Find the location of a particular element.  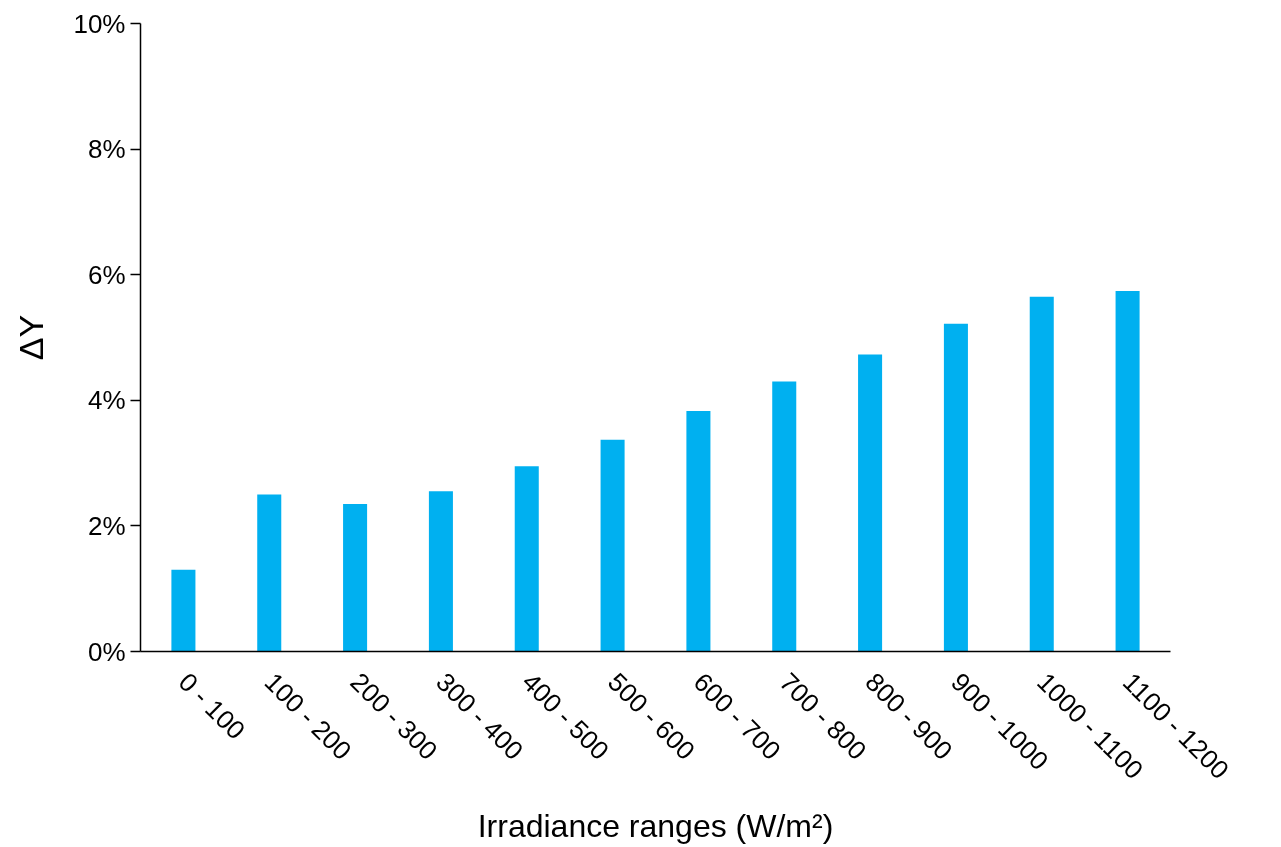

y-tick-label: 4% is located at coordinates (106, 400).